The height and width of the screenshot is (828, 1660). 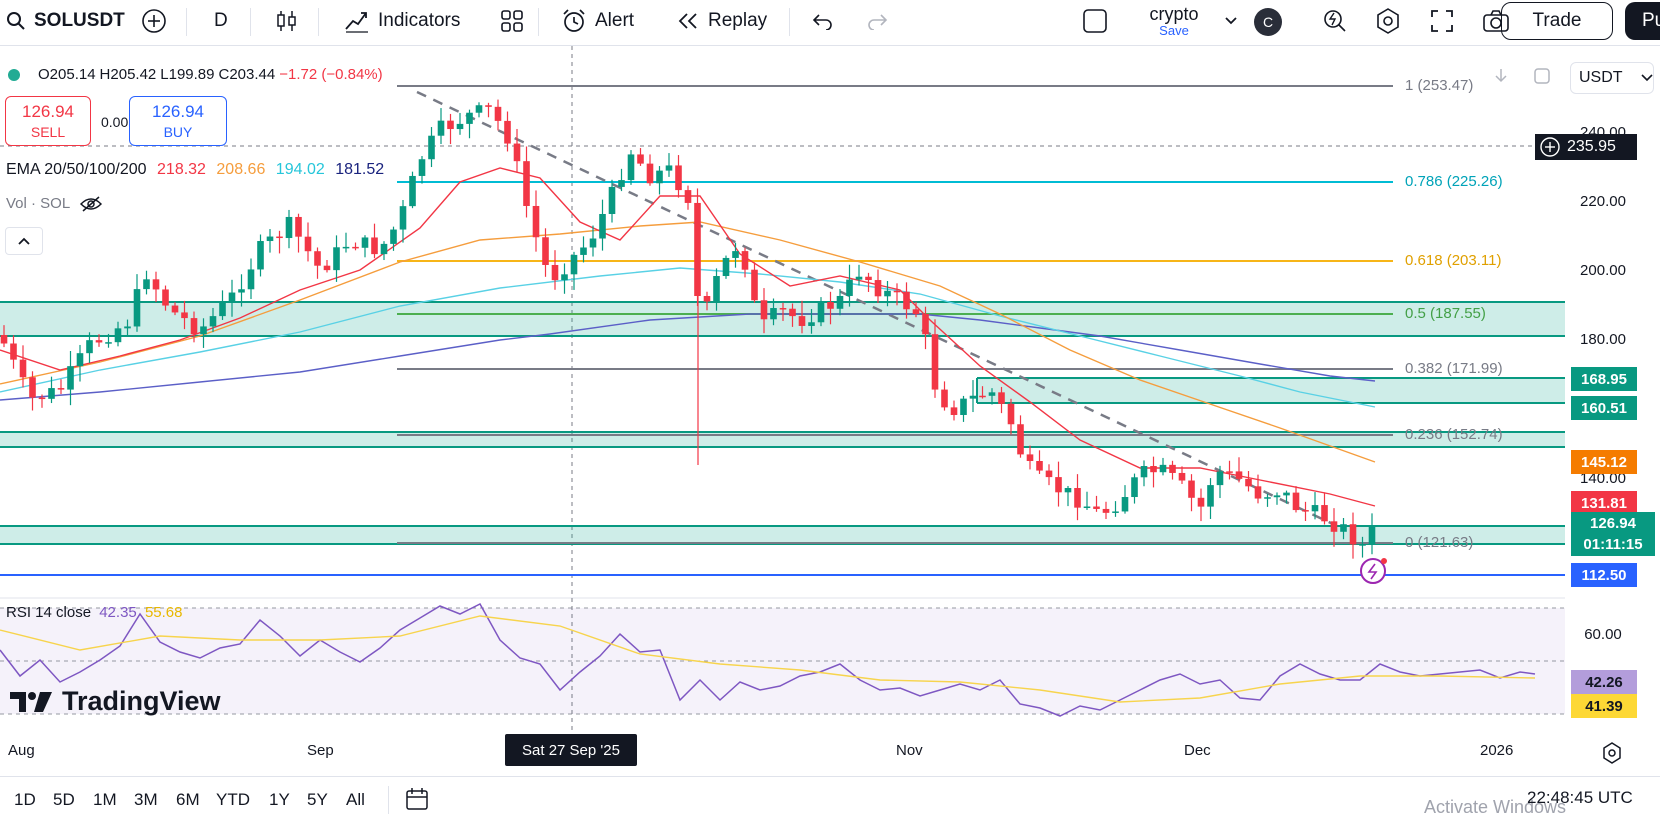 I want to click on range-5d: 5D, so click(x=64, y=799).